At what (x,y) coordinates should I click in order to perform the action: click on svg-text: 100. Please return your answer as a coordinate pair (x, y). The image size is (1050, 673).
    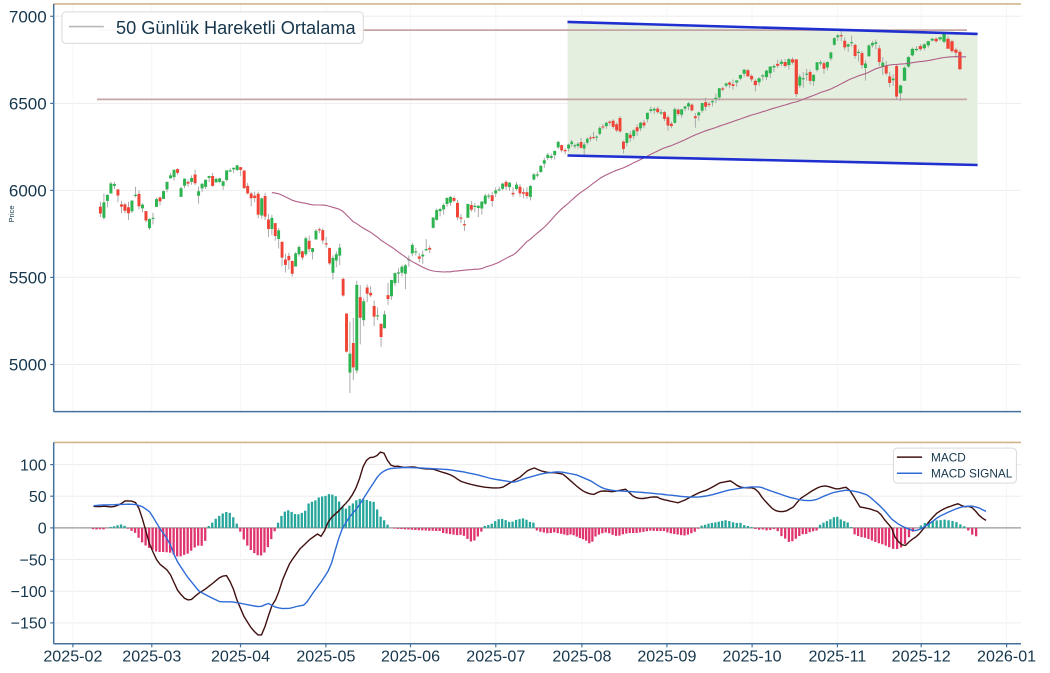
    Looking at the image, I should click on (33, 465).